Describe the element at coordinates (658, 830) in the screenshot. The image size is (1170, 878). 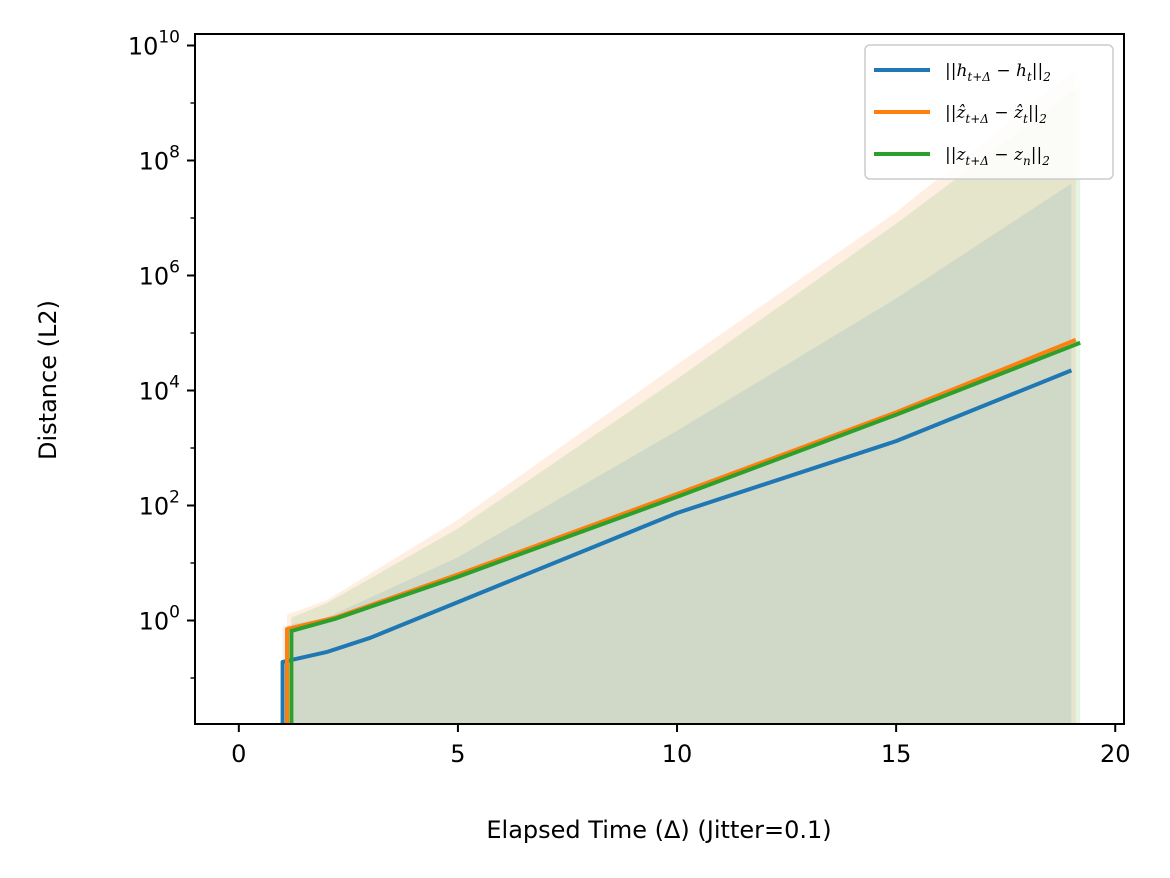
I see `x-axis-label: Elapsed Time (Δ) (Jitter=0.1)` at that location.